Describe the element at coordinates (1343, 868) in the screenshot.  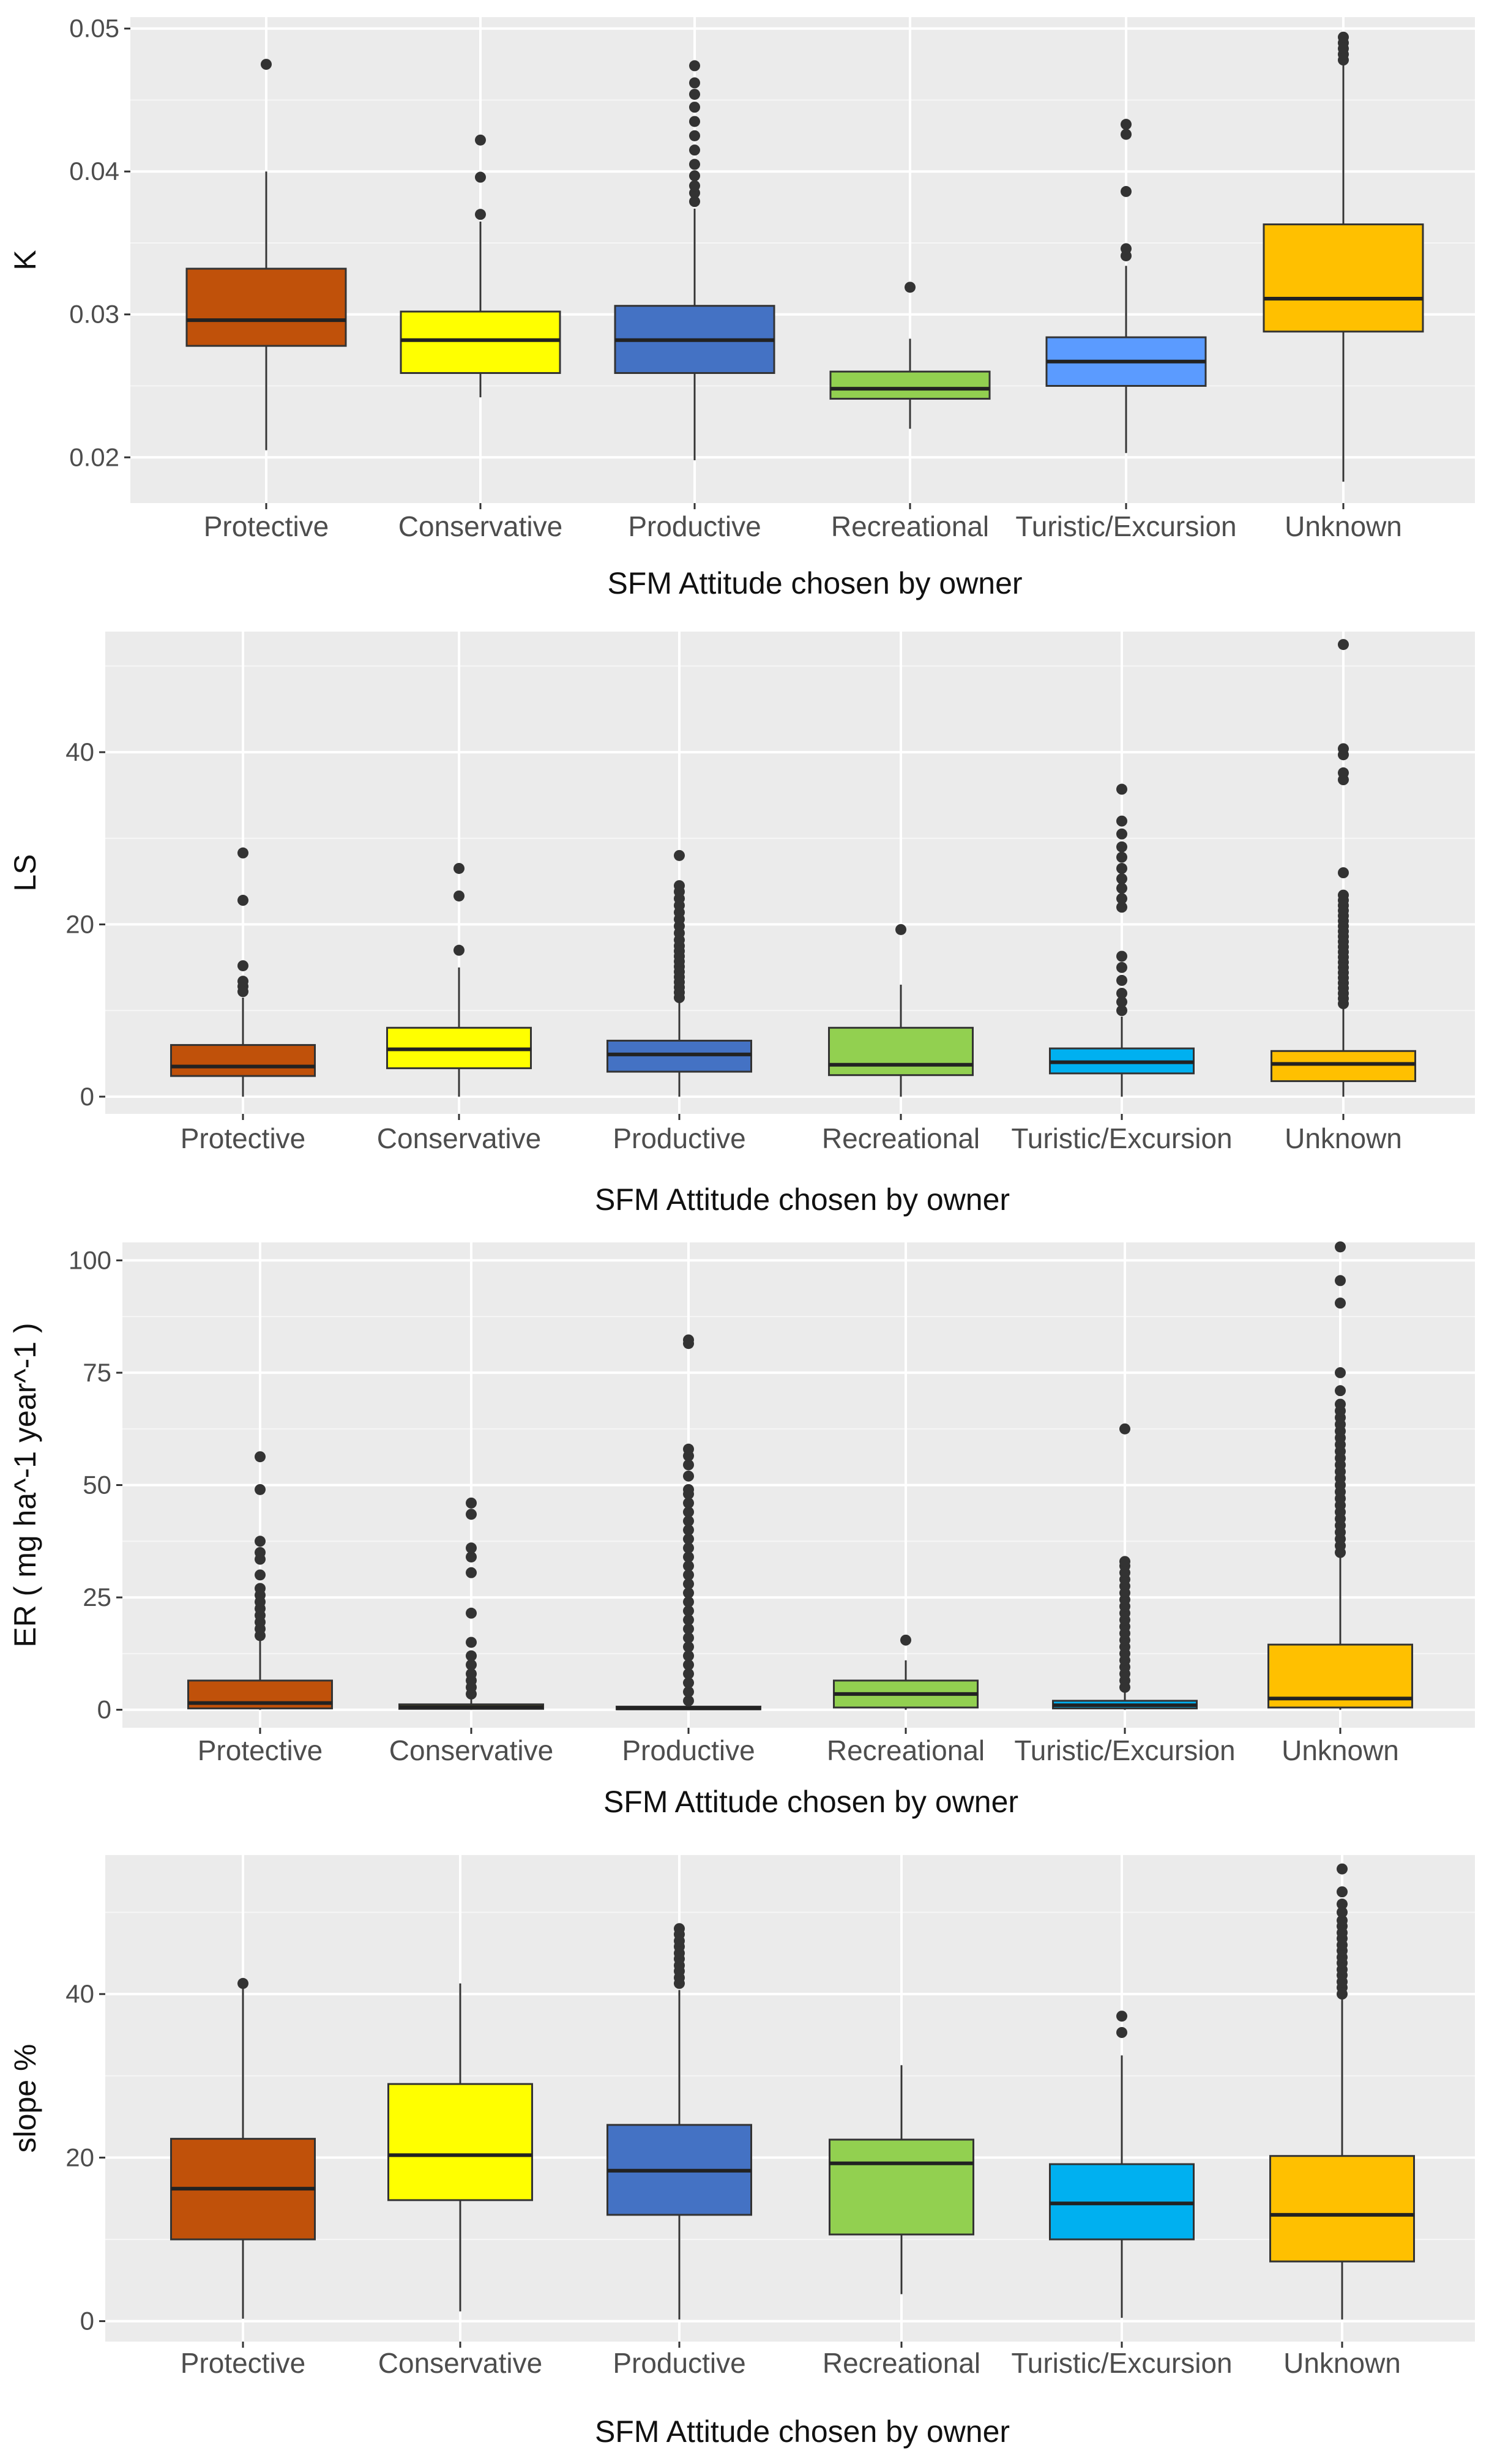
I see `box-unknown` at that location.